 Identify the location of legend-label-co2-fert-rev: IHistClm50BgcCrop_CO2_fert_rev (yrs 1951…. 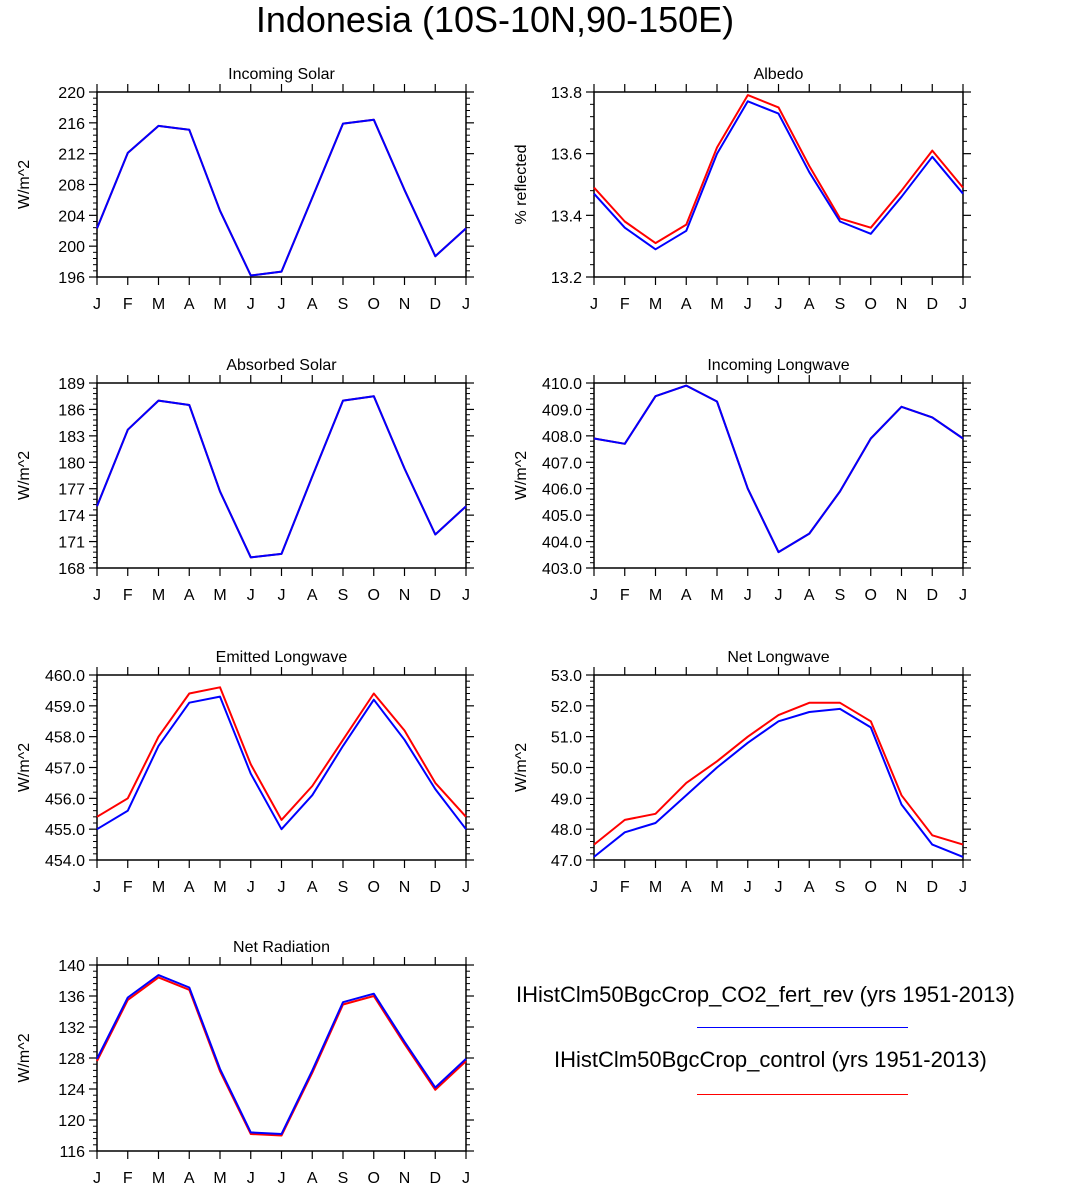
(765, 994).